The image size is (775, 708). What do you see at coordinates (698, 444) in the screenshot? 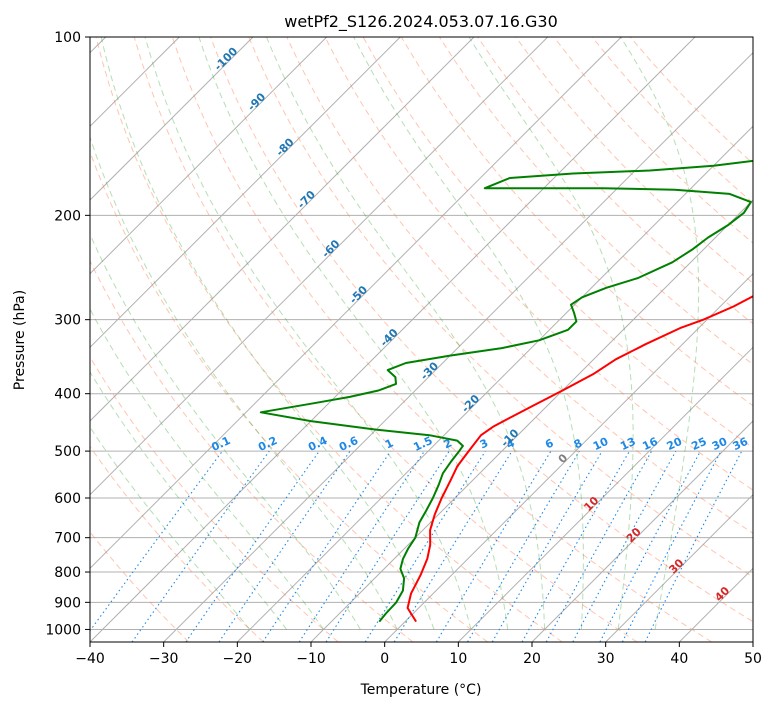
I see `mixing-ratio-label: 25` at bounding box center [698, 444].